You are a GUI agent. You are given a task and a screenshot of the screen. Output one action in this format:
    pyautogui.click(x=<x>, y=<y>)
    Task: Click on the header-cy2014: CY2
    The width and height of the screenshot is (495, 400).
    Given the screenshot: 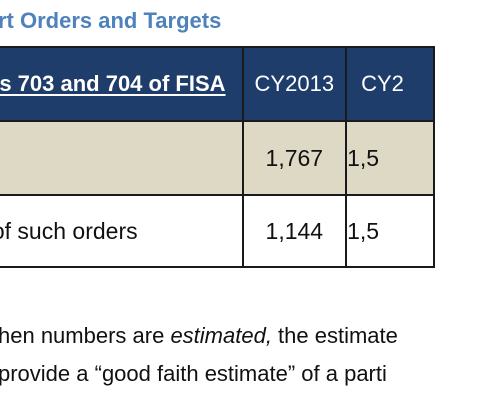 What is the action you would take?
    pyautogui.click(x=390, y=84)
    